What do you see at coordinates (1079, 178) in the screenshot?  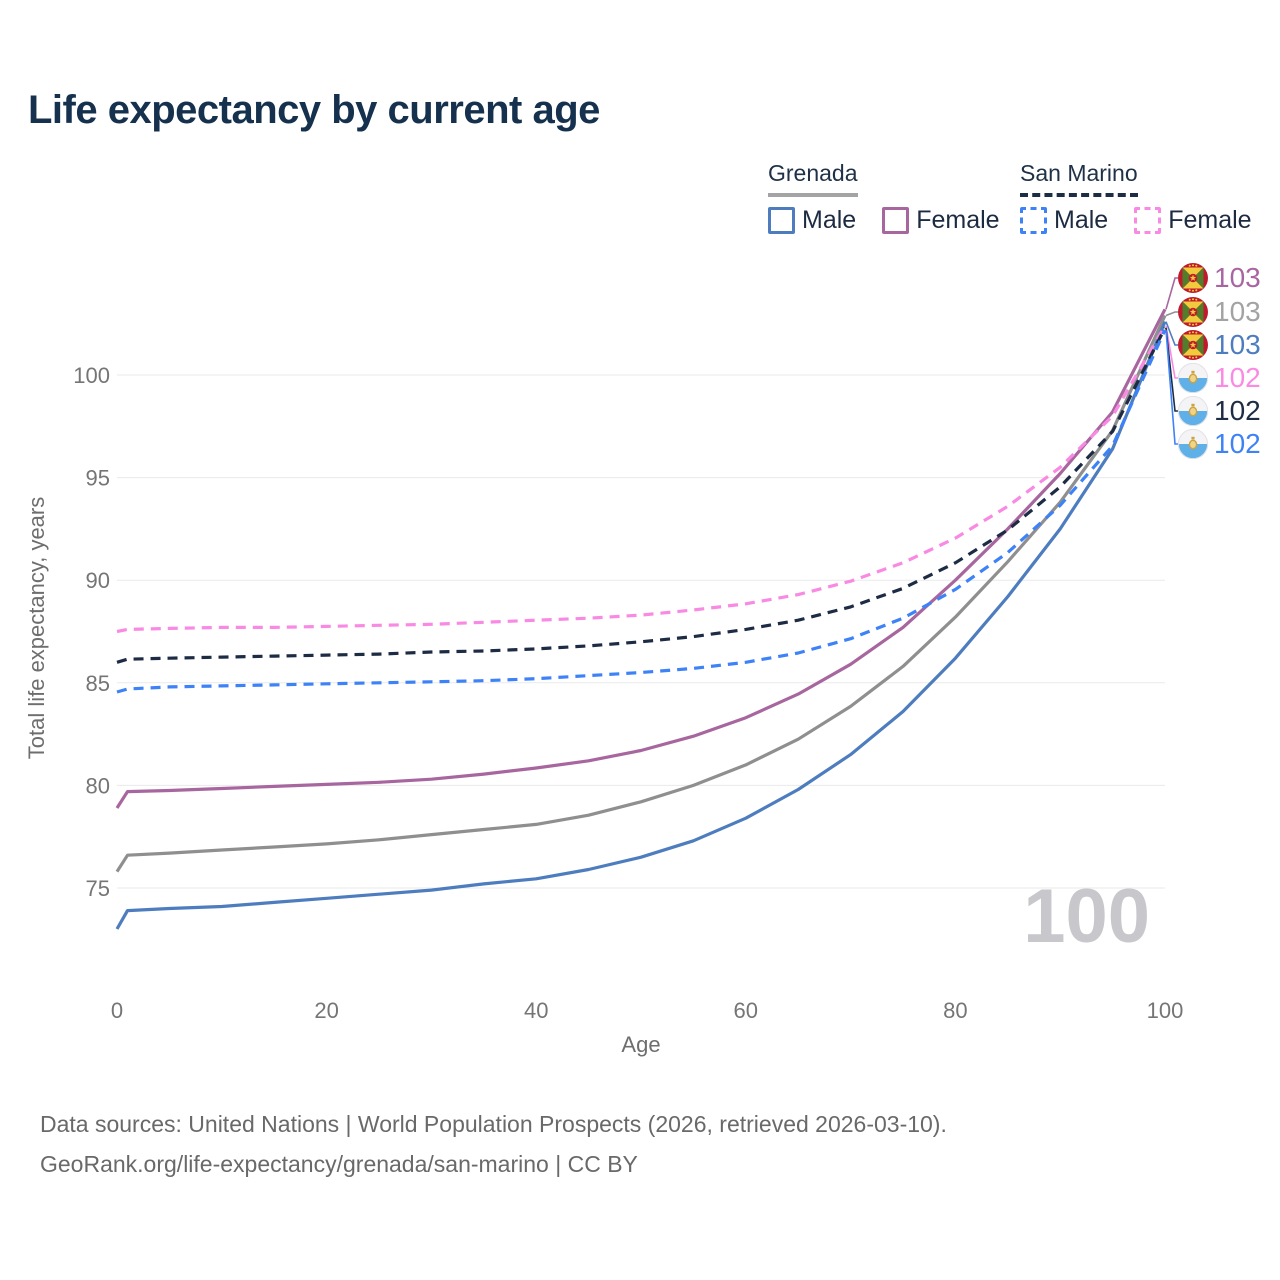 I see `legend-country-san-marino: San Marino` at bounding box center [1079, 178].